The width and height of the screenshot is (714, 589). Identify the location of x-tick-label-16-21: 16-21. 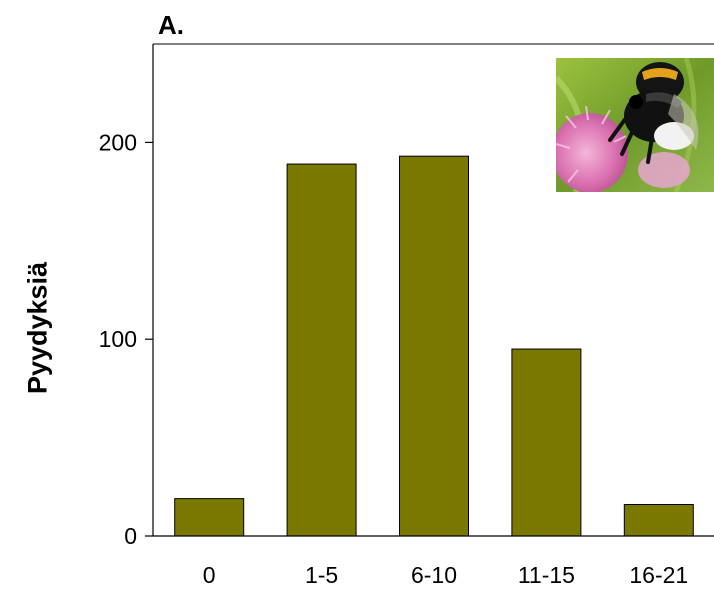
(658, 575).